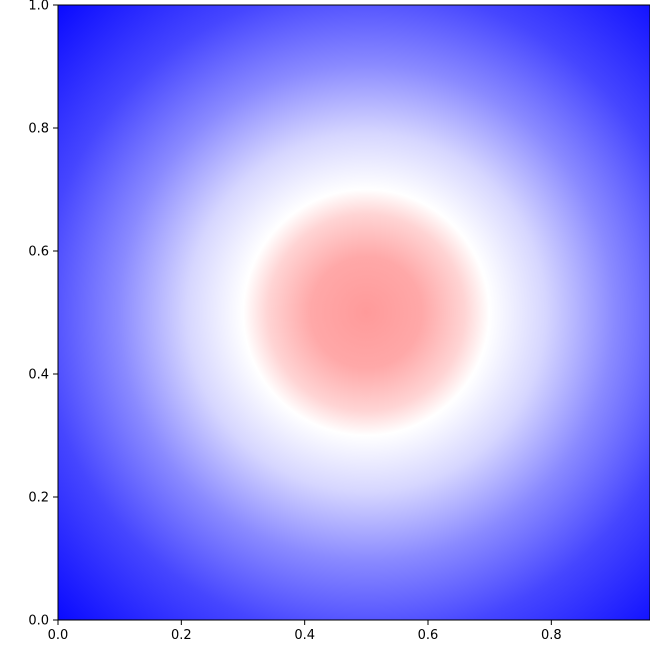 The height and width of the screenshot is (660, 650). Describe the element at coordinates (58, 635) in the screenshot. I see `x-tick-label: 0.0` at that location.